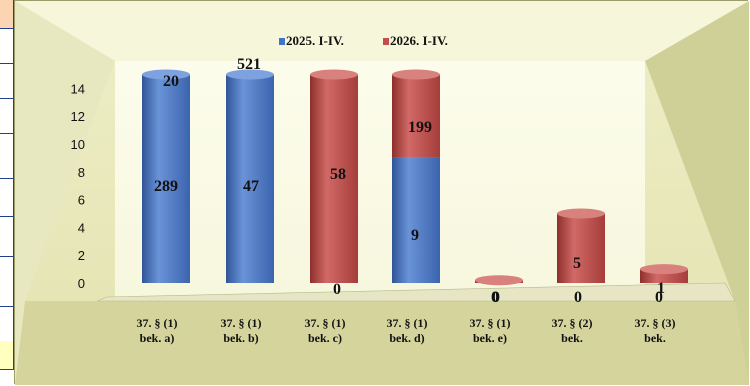 The image size is (750, 386). I want to click on y-tick-label: 12, so click(78, 116).